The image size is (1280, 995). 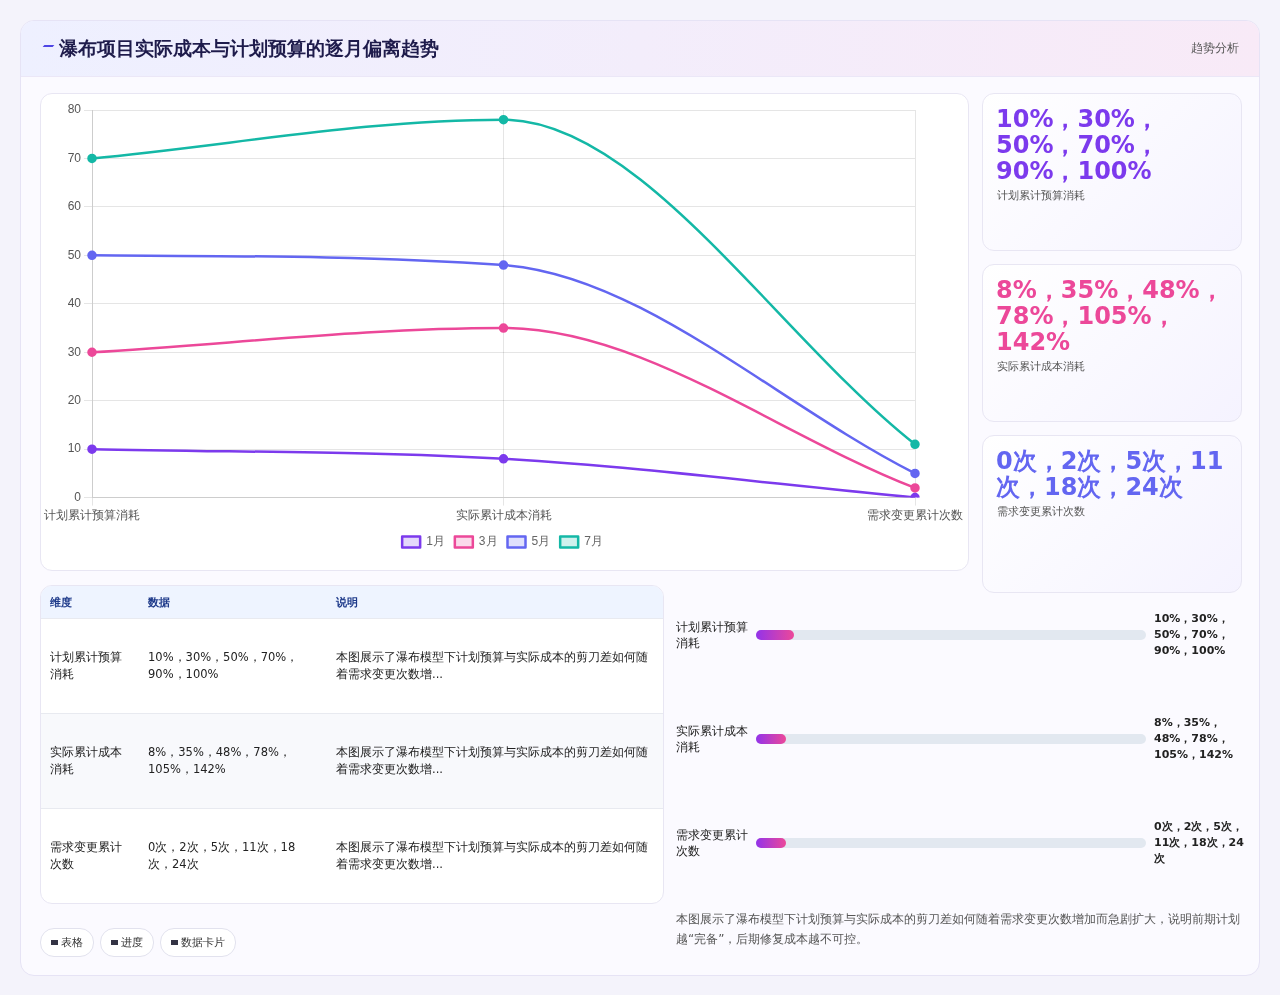 What do you see at coordinates (915, 515) in the screenshot?
I see `x-tick-label: 需求变更累计次数` at bounding box center [915, 515].